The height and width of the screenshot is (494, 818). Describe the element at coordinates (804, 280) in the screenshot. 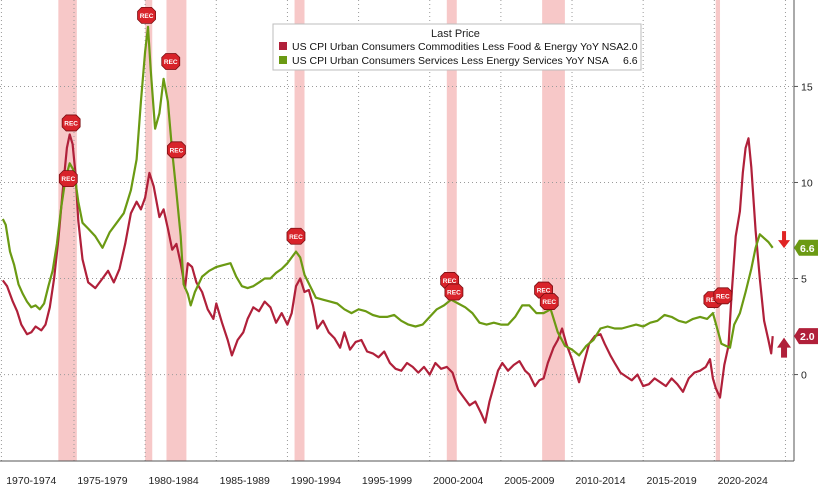

I see `y-tick-label: 5` at that location.